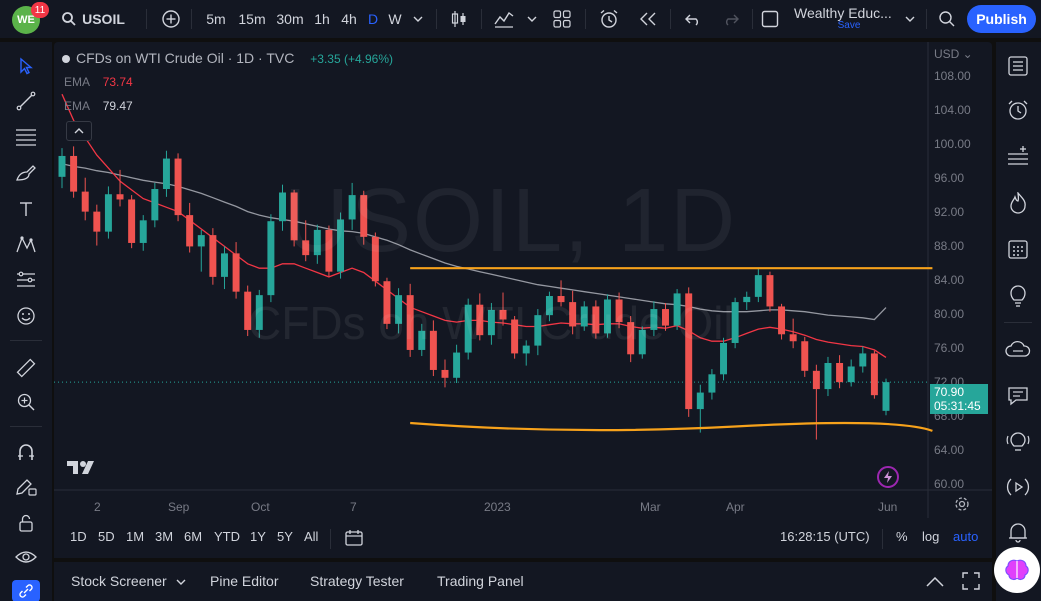 Image resolution: width=1041 pixels, height=601 pixels. What do you see at coordinates (373, 19) in the screenshot?
I see `timeframe-d: D` at bounding box center [373, 19].